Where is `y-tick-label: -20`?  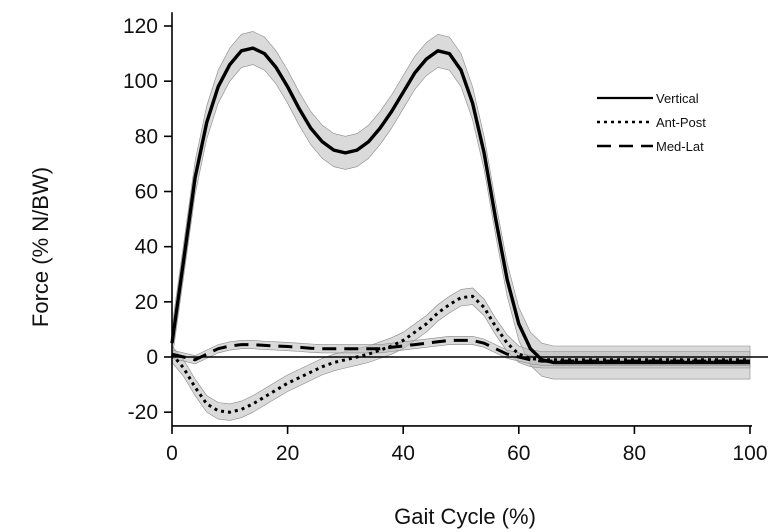 y-tick-label: -20 is located at coordinates (143, 412).